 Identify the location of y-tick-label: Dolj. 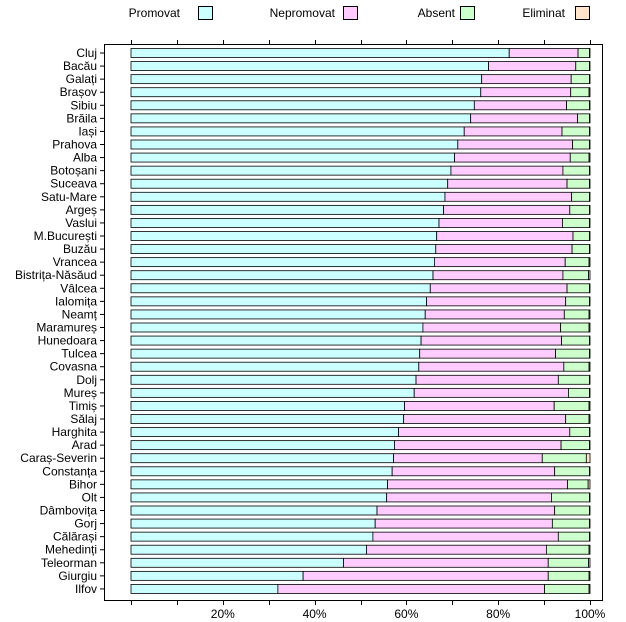
(86, 380).